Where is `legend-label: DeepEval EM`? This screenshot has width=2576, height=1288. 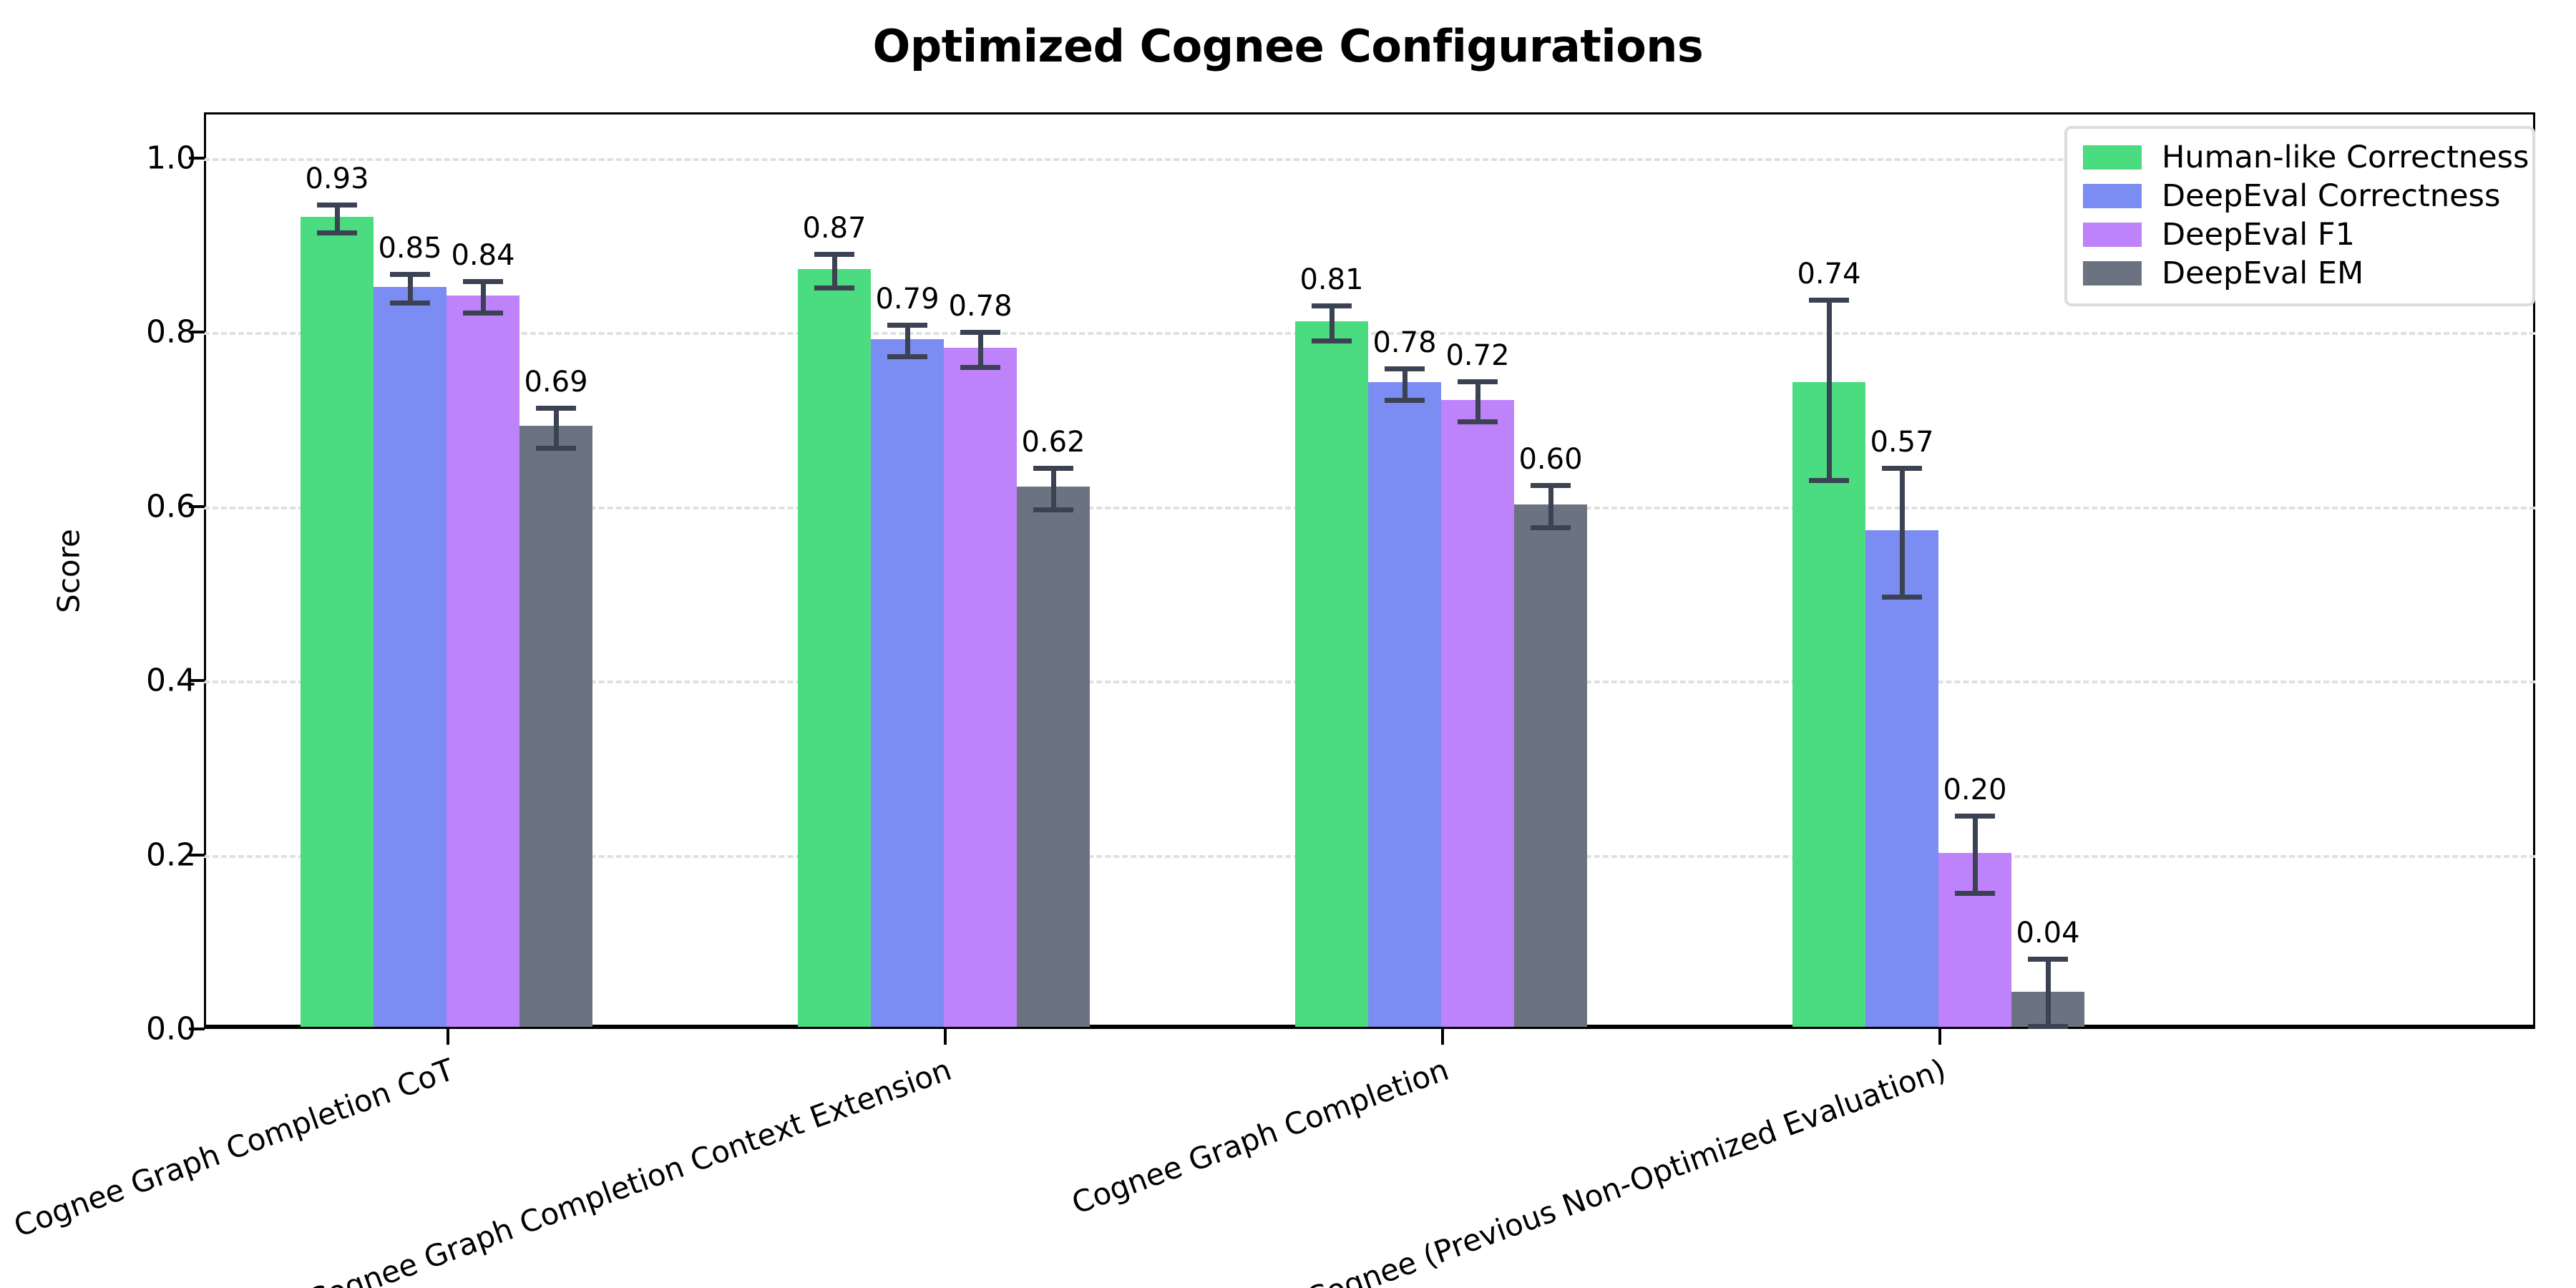 legend-label: DeepEval EM is located at coordinates (2263, 273).